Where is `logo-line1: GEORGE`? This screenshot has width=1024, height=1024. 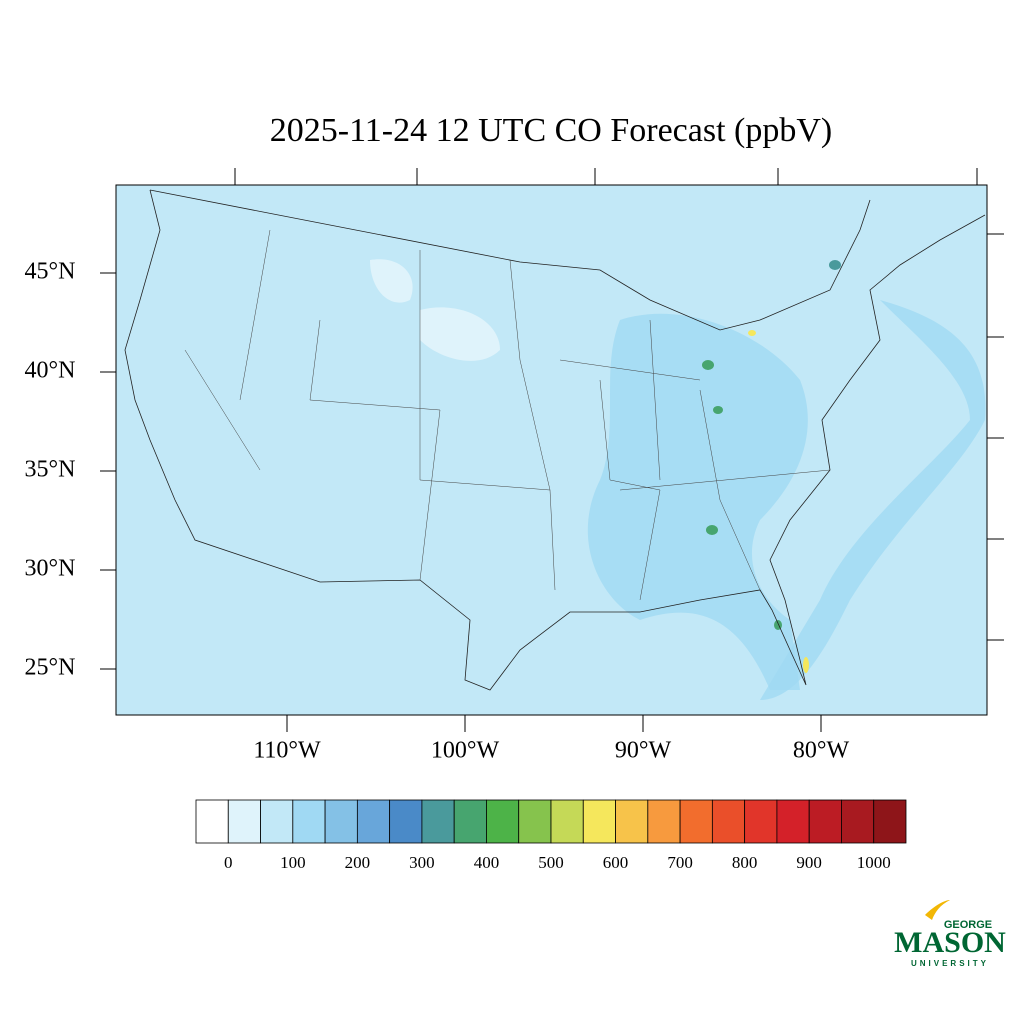
logo-line1: GEORGE is located at coordinates (968, 925).